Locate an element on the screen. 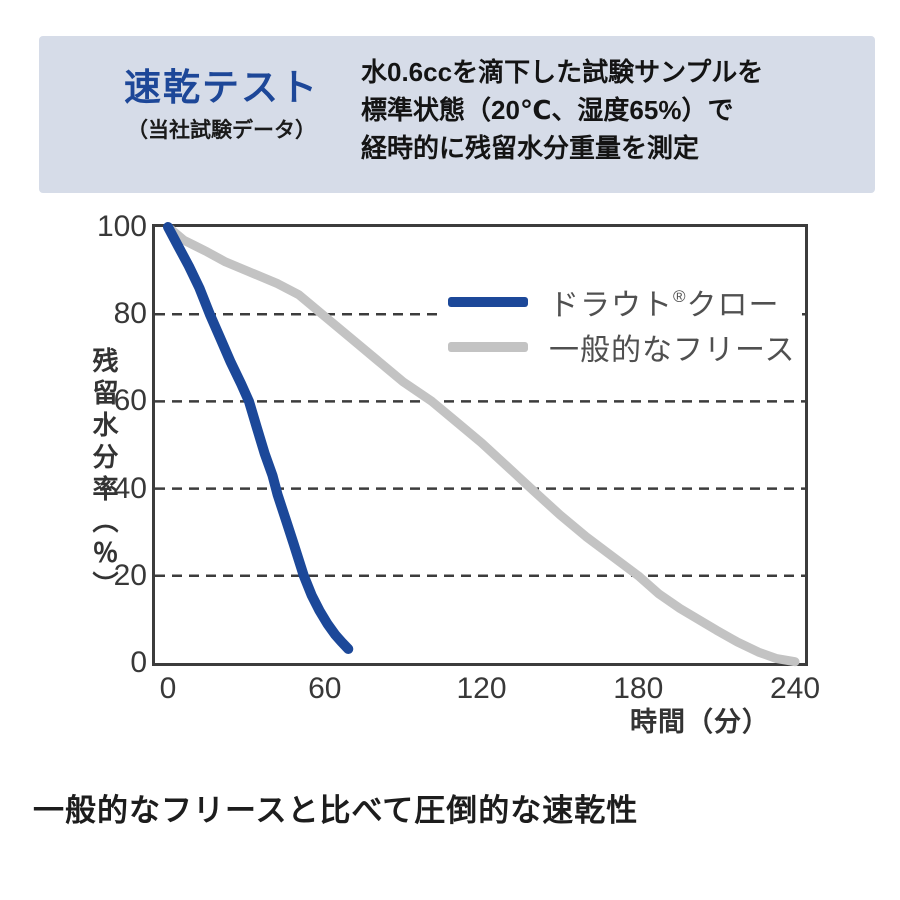 The height and width of the screenshot is (900, 900). y-tick-label-60: 60 is located at coordinates (130, 401).